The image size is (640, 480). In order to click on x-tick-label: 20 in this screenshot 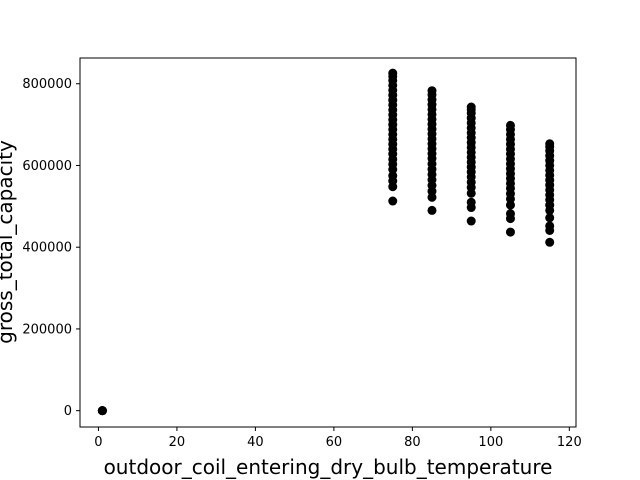, I will do `click(177, 442)`.